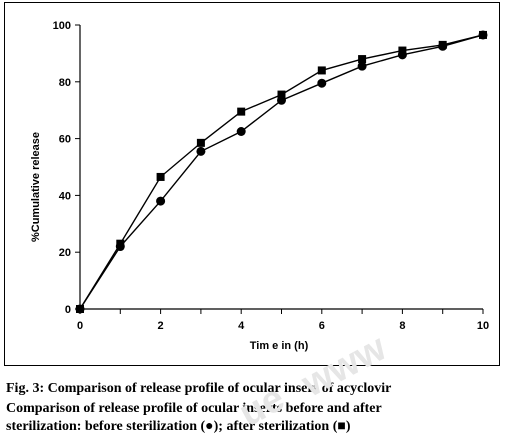 Image resolution: width=508 pixels, height=444 pixels. What do you see at coordinates (65, 140) in the screenshot?
I see `y-tick-label: 60` at bounding box center [65, 140].